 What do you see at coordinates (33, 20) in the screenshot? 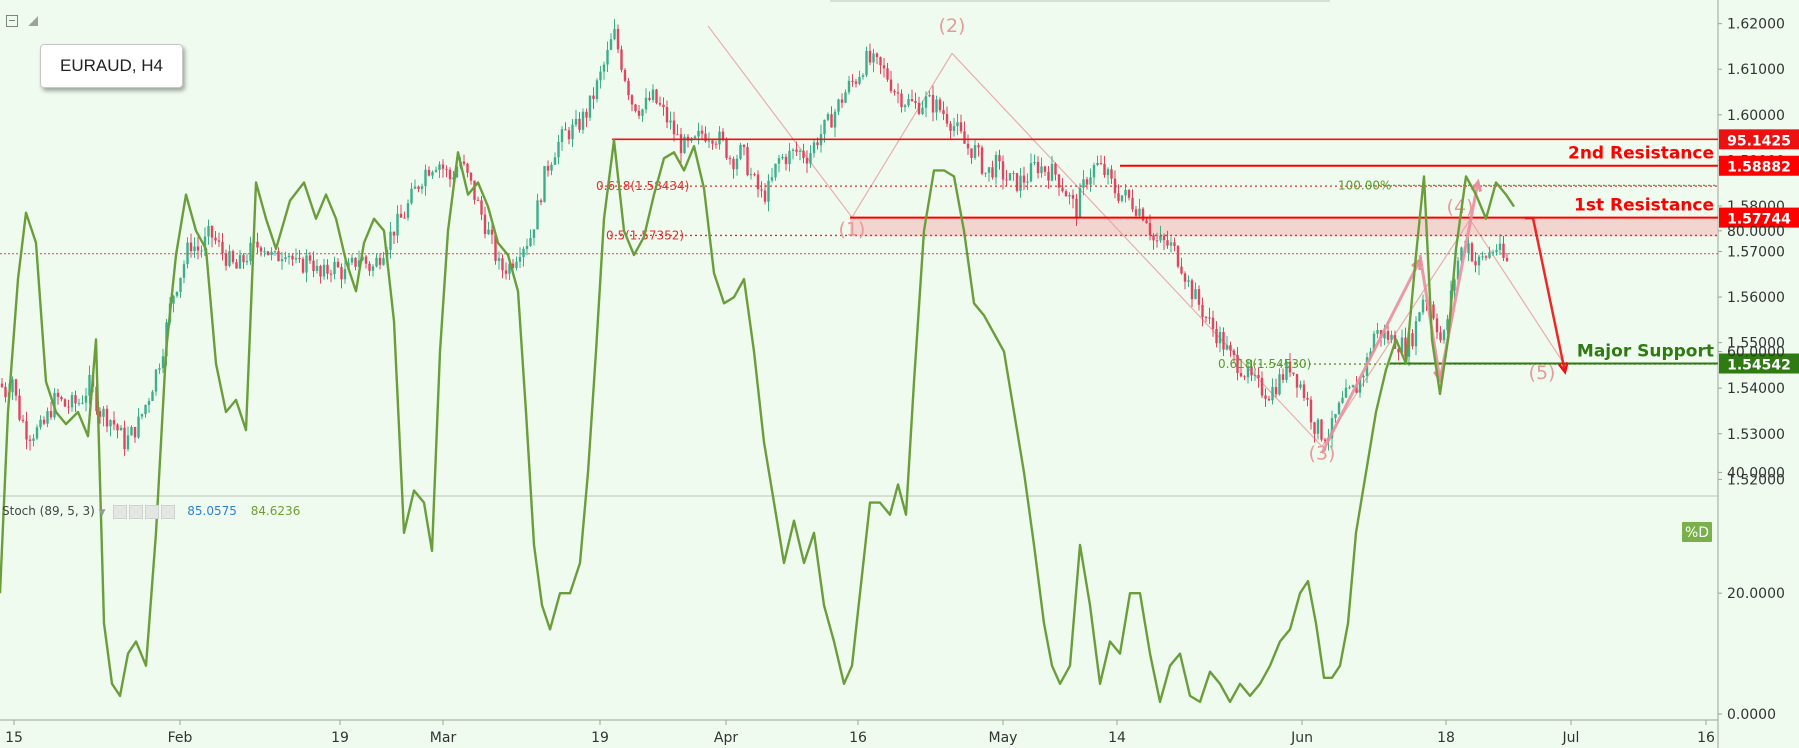
I see `pin-icon` at bounding box center [33, 20].